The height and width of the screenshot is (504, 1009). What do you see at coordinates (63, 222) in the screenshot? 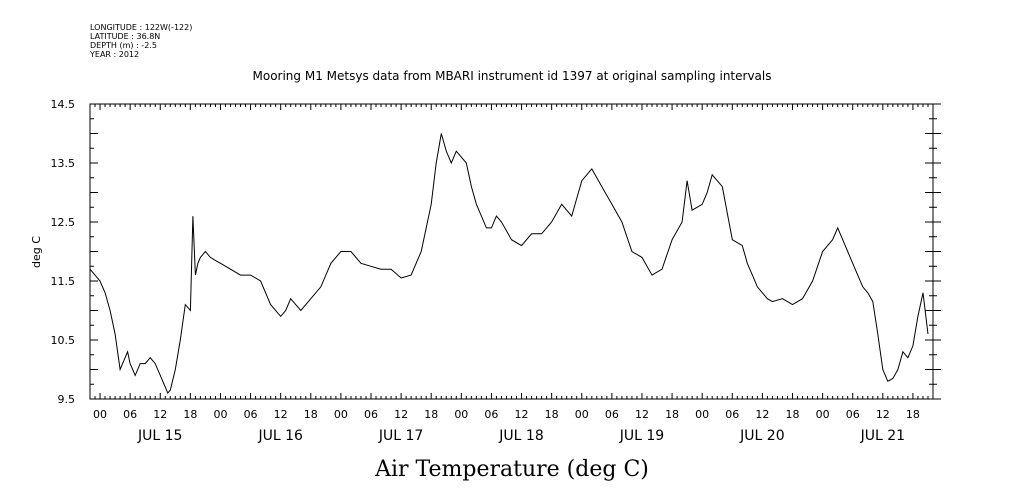
I see `y-tick-label: 12.5` at bounding box center [63, 222].